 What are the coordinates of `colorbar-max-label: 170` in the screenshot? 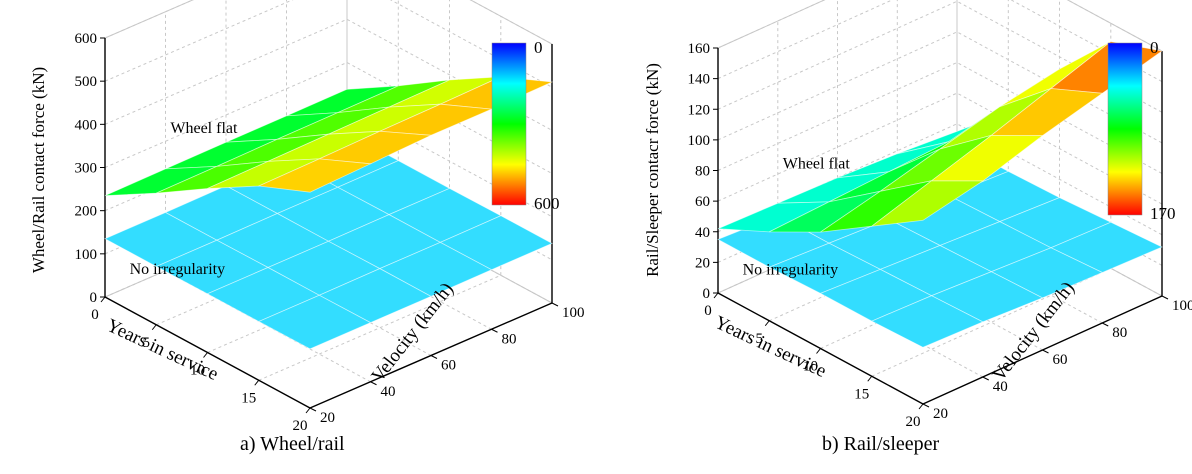 It's located at (1163, 213).